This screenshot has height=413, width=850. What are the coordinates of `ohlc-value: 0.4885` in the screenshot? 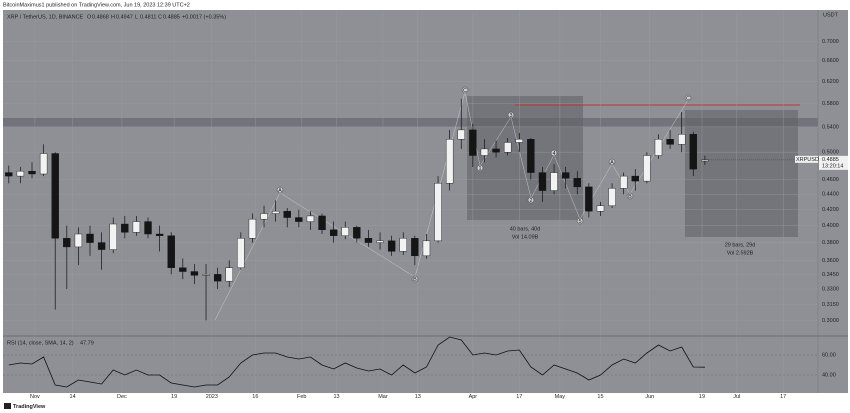 It's located at (171, 17).